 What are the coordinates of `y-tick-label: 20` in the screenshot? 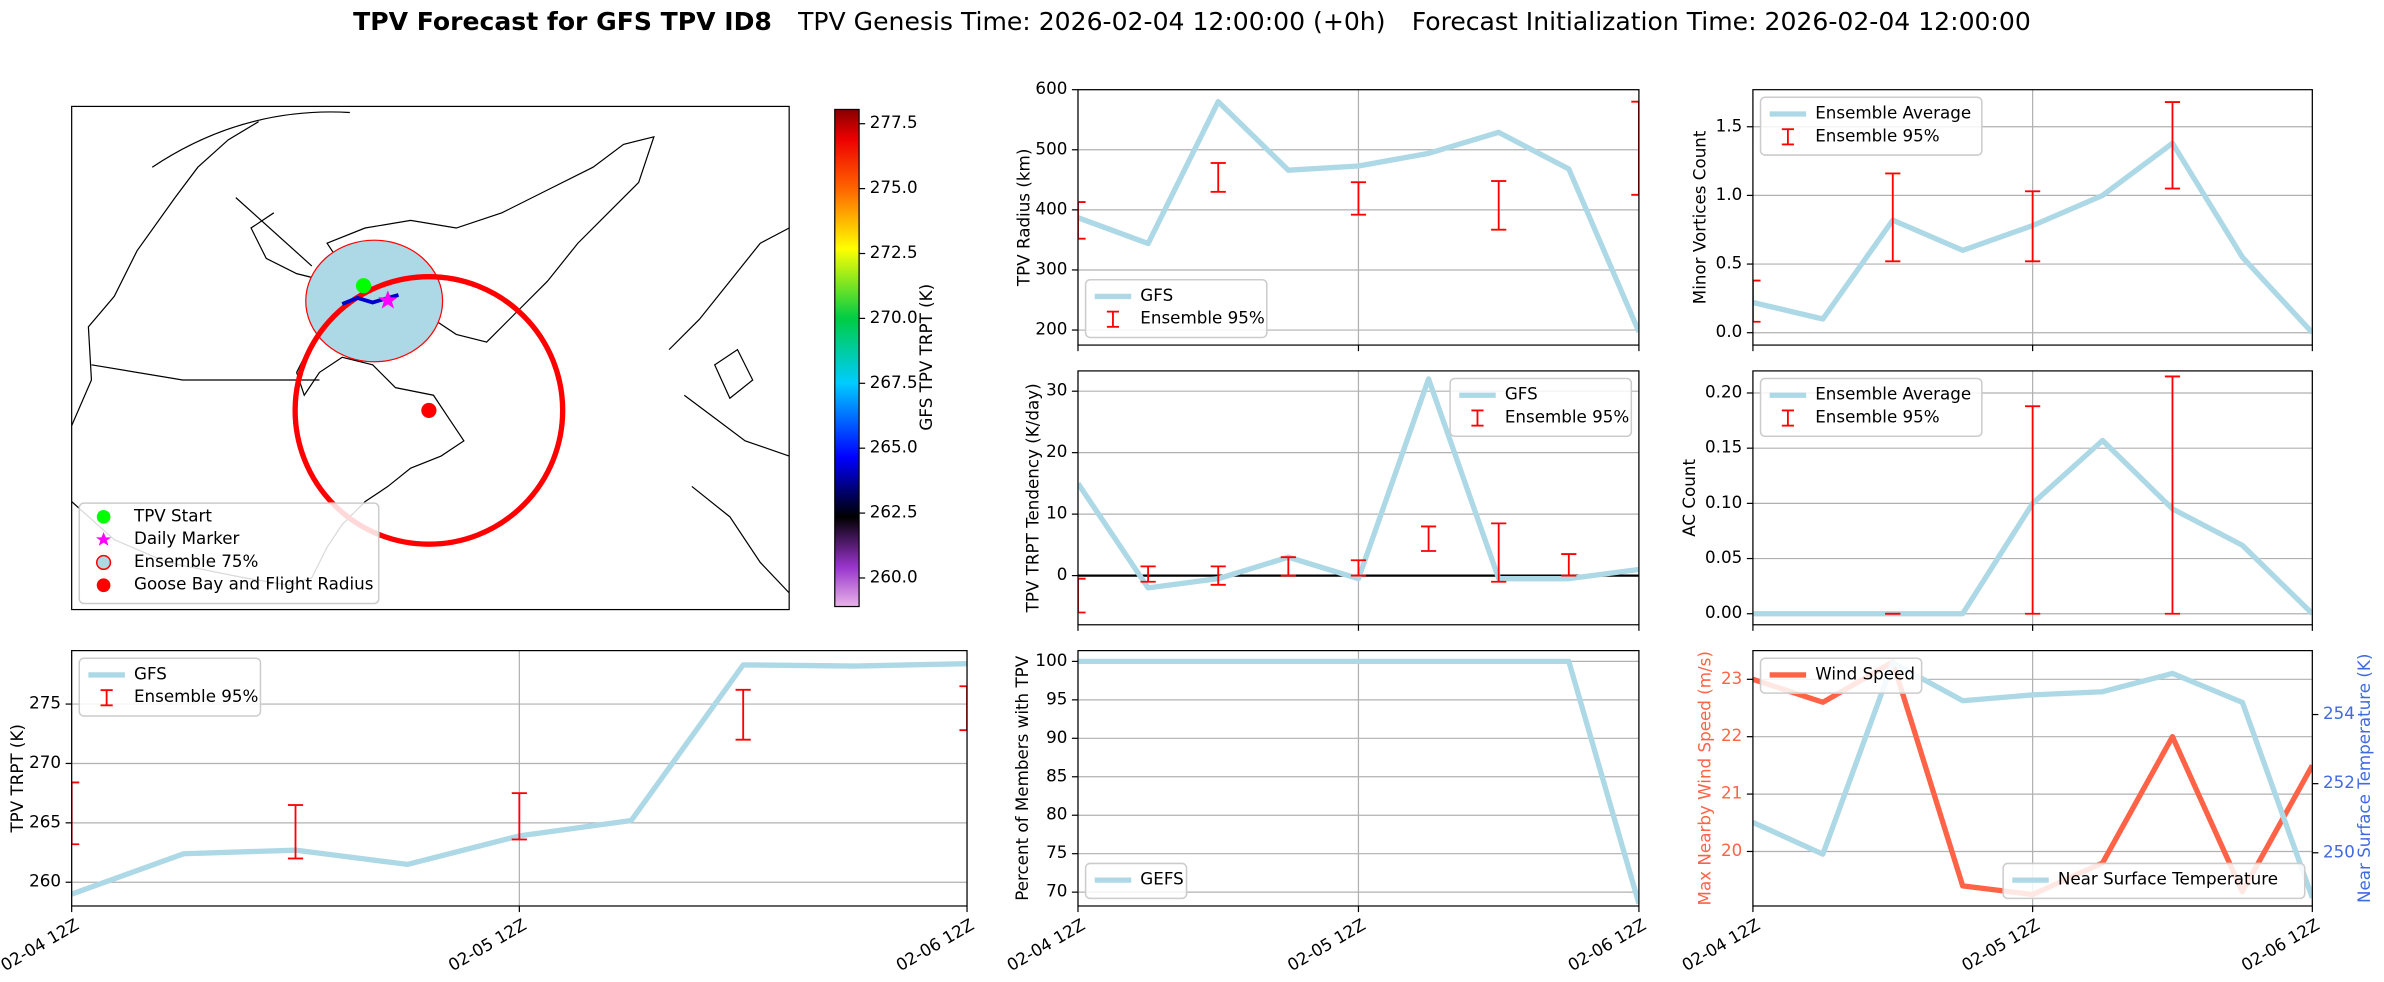 It's located at (1731, 850).